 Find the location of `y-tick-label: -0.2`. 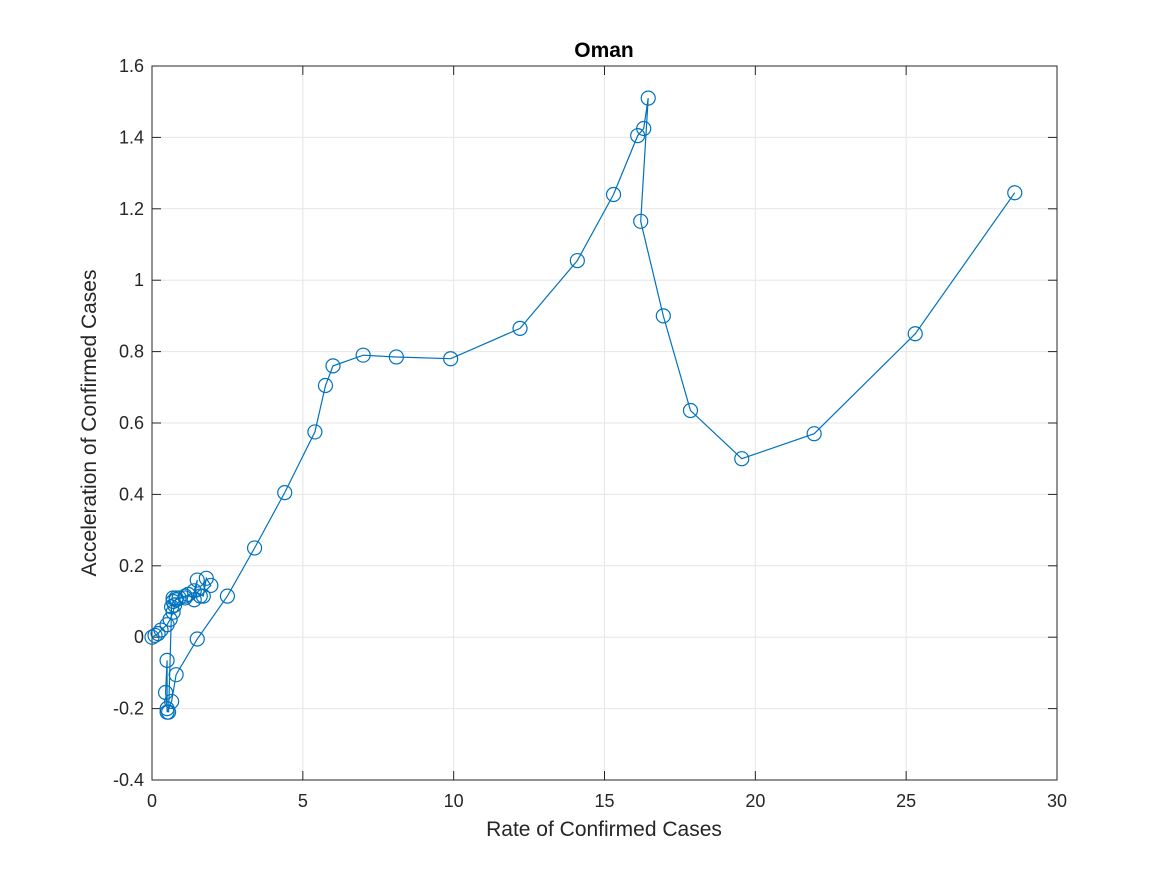

y-tick-label: -0.2 is located at coordinates (128, 709).